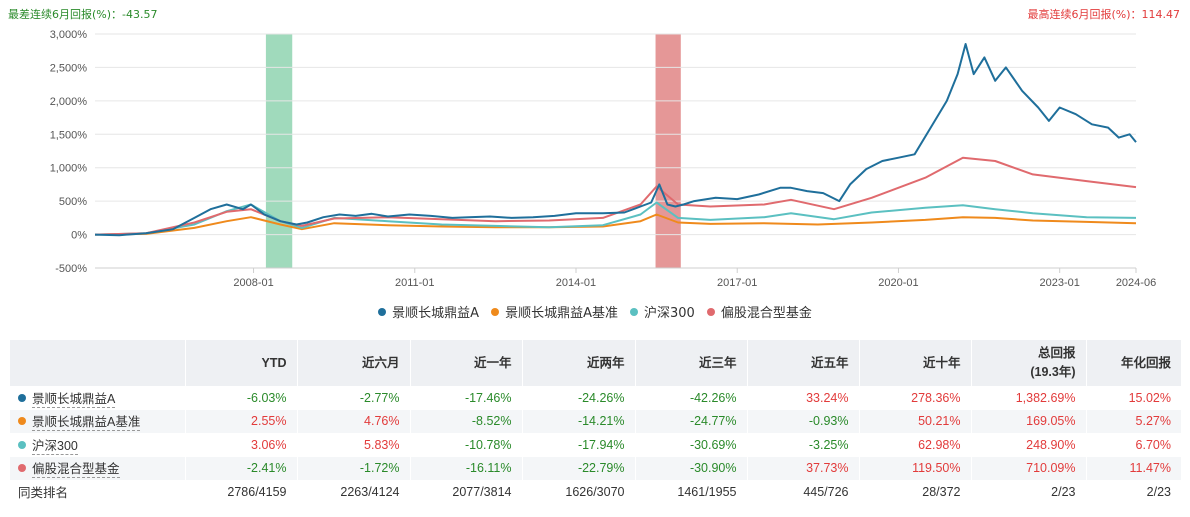  Describe the element at coordinates (1134, 468) in the screenshot. I see `table-cell: 11.47%` at that location.